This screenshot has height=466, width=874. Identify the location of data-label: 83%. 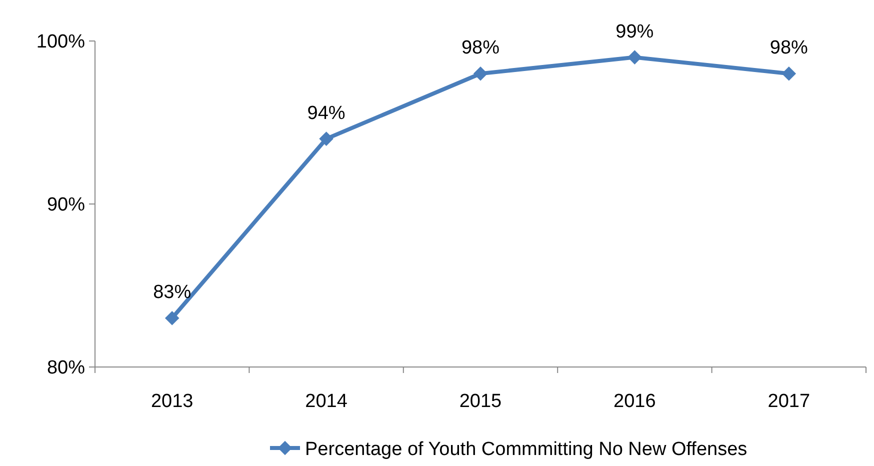
(172, 293).